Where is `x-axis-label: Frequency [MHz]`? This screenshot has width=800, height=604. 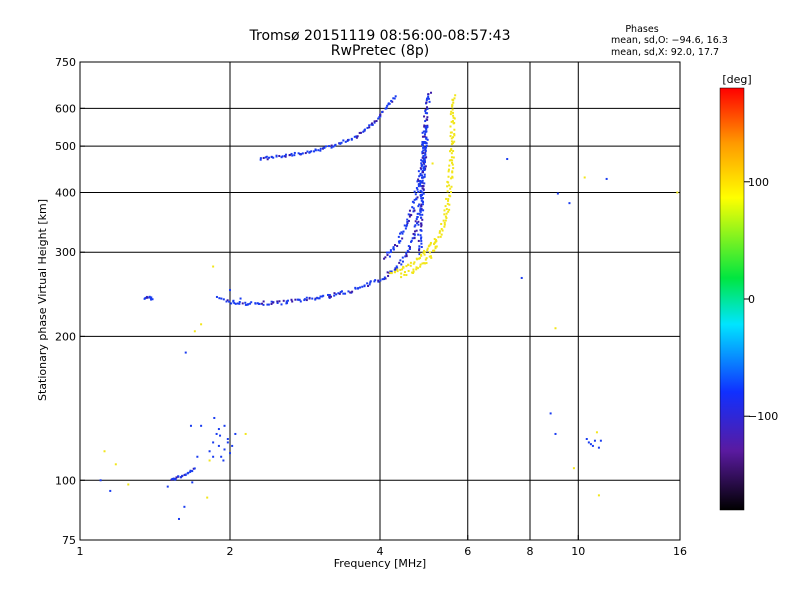
x-axis-label: Frequency [MHz] is located at coordinates (380, 563).